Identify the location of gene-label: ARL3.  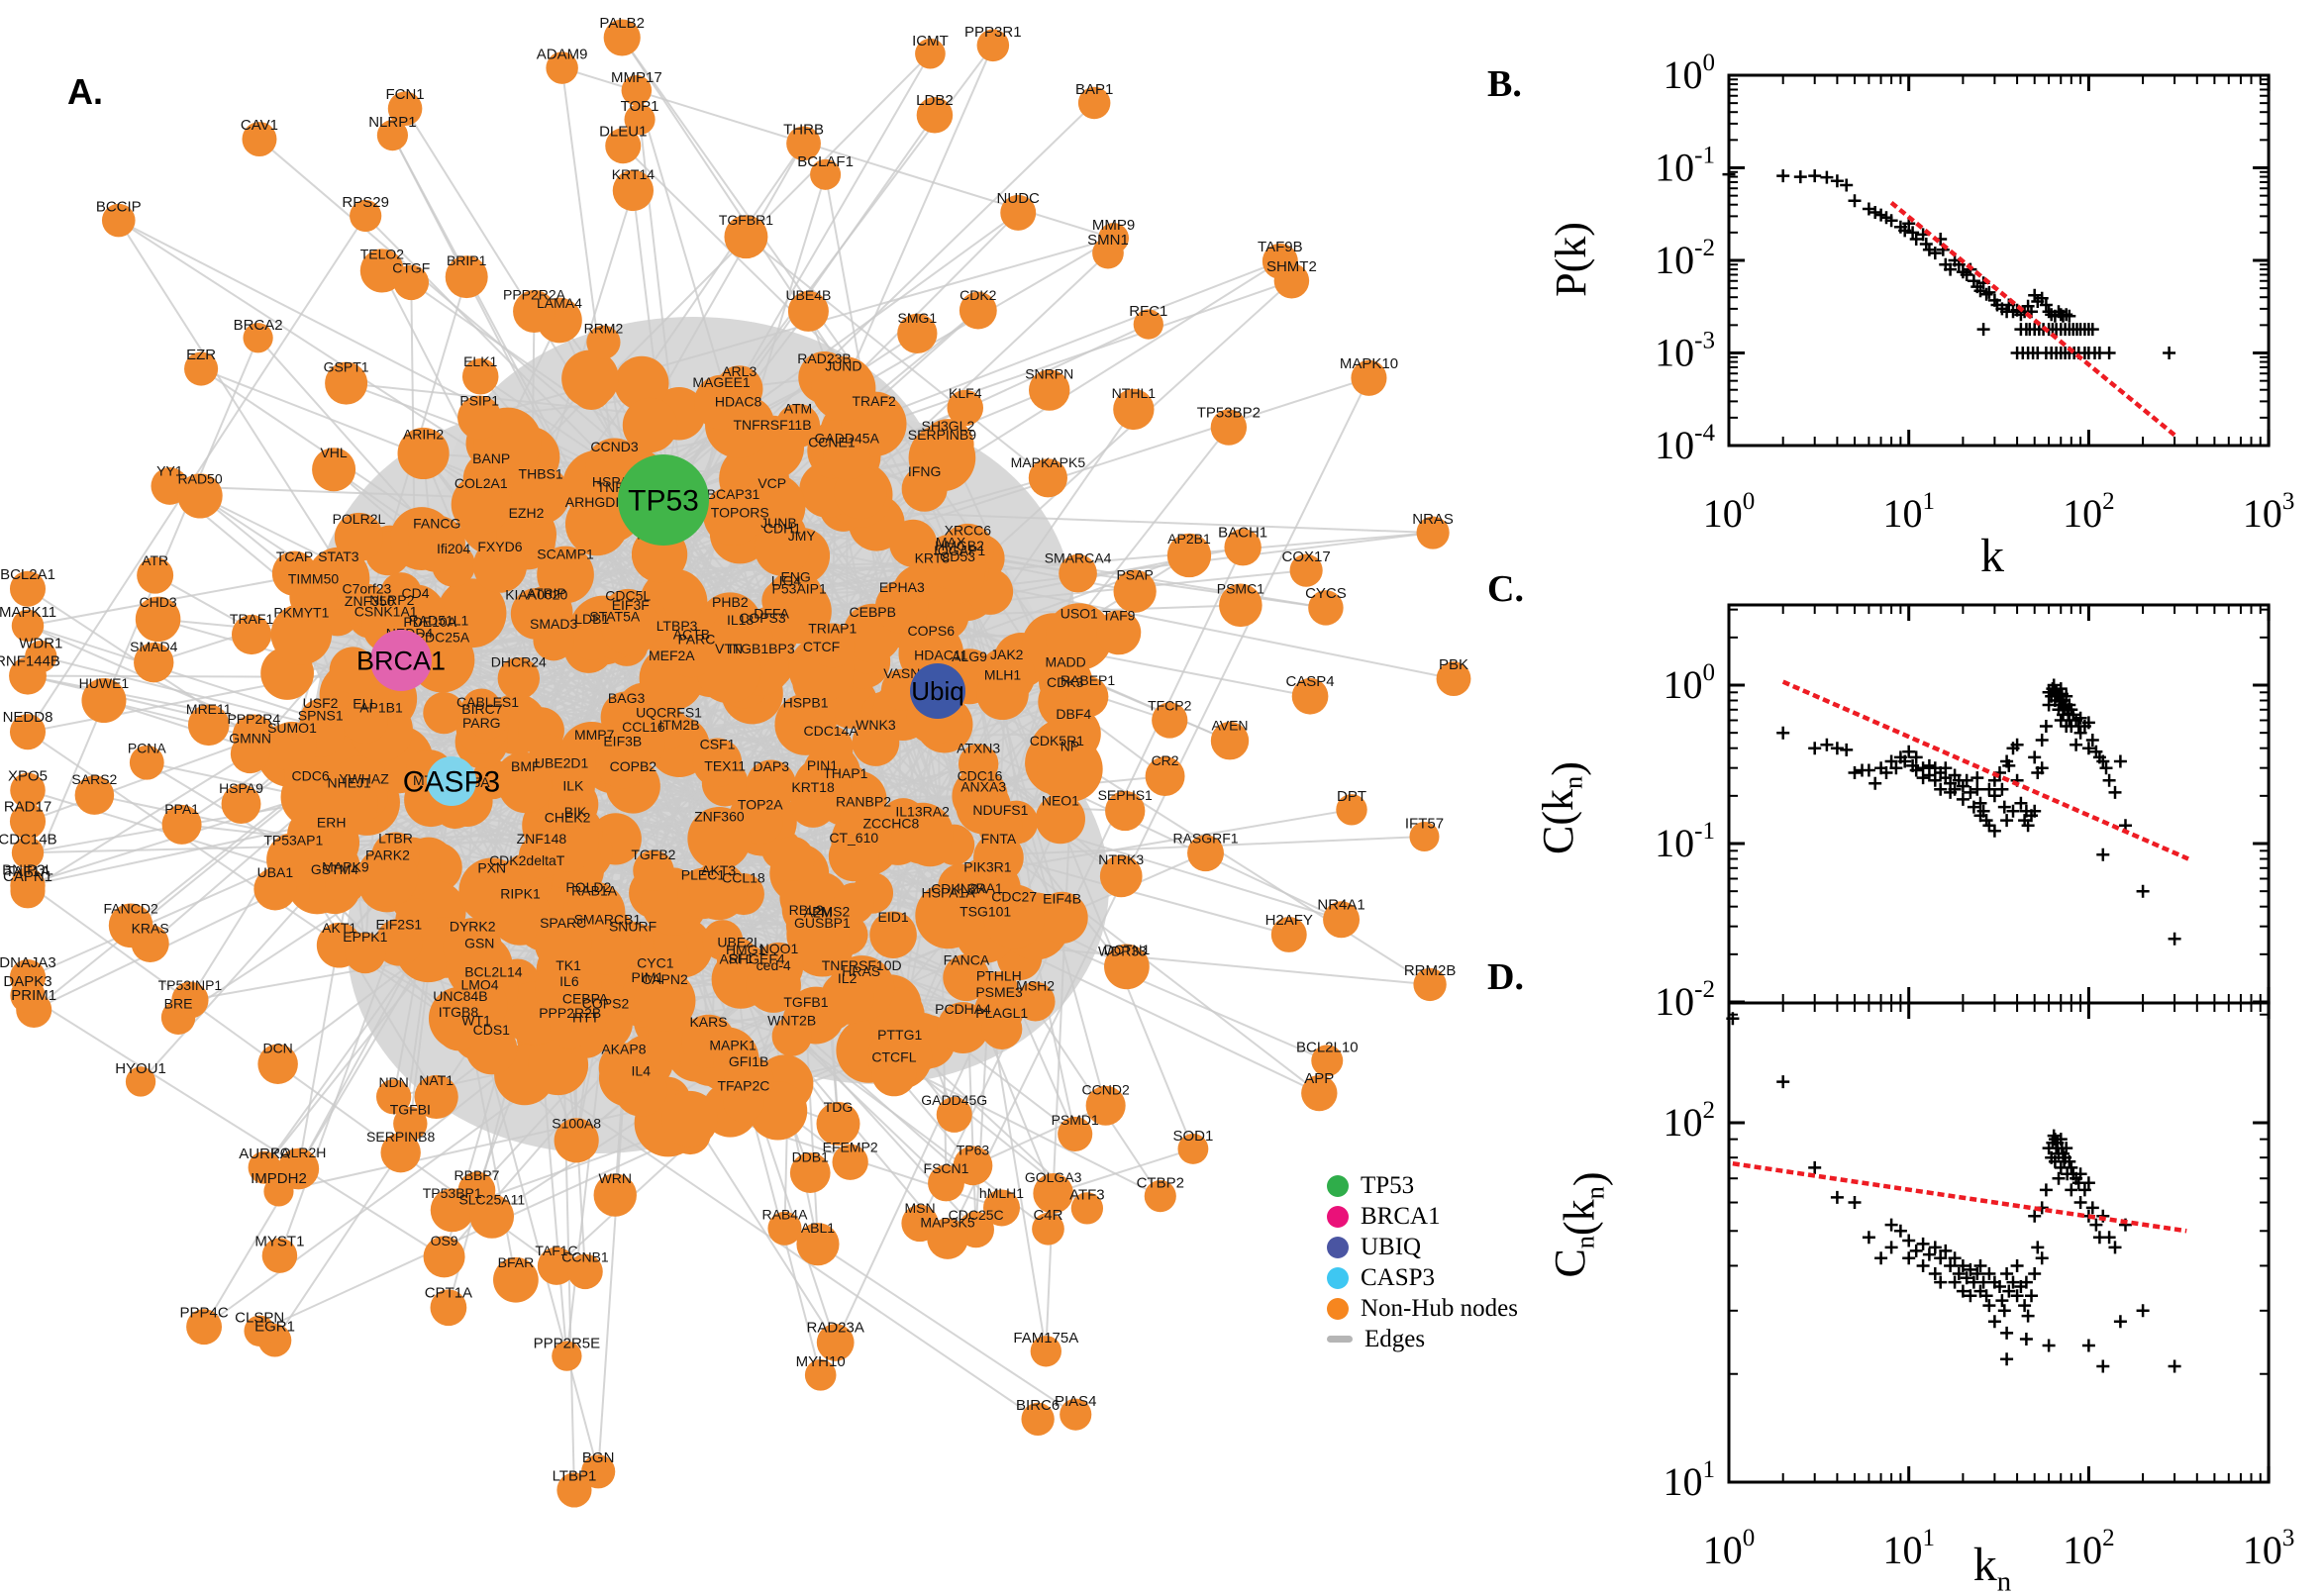
(740, 371).